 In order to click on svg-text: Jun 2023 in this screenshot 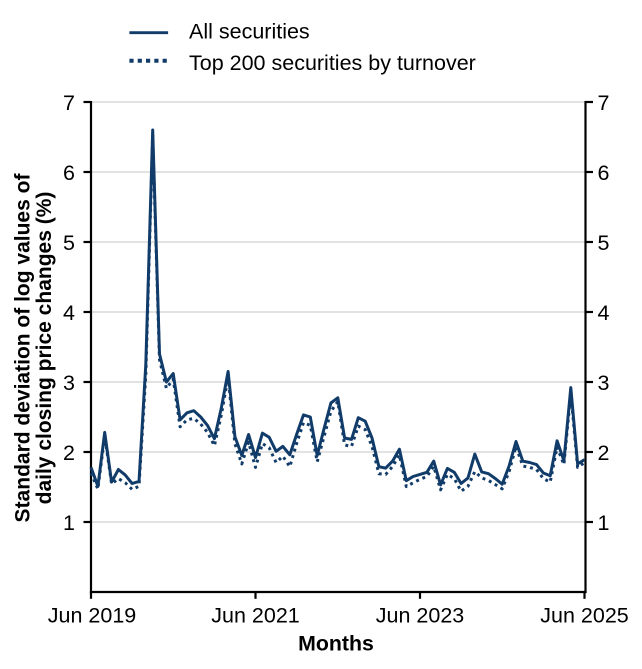, I will do `click(420, 615)`.